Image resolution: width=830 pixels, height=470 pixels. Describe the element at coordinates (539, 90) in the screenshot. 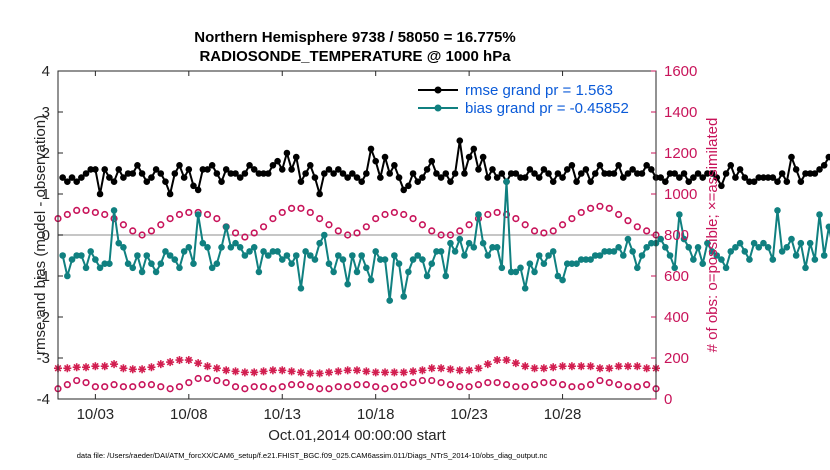

I see `legend-rmse-label: rmse grand pr = 1.563` at that location.